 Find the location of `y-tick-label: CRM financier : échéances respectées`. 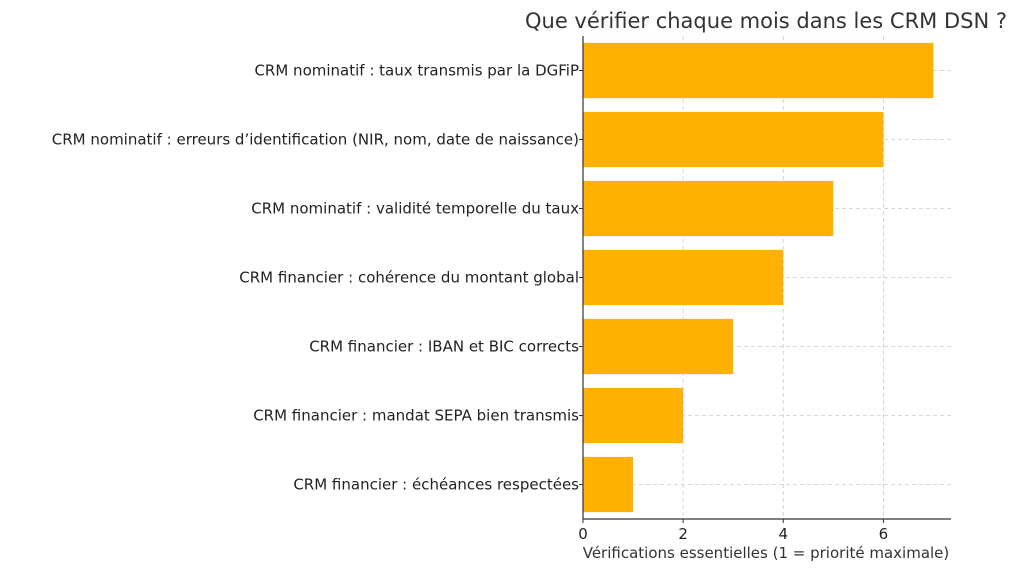

y-tick-label: CRM financier : échéances respectées is located at coordinates (436, 485).